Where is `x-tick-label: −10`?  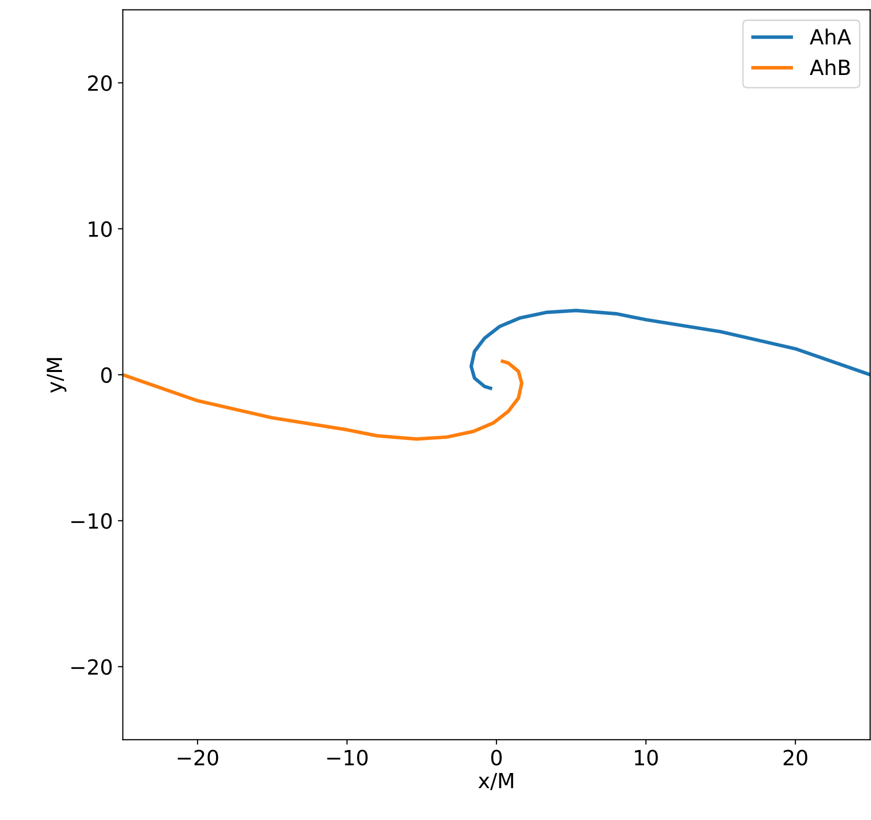
x-tick-label: −10 is located at coordinates (347, 758).